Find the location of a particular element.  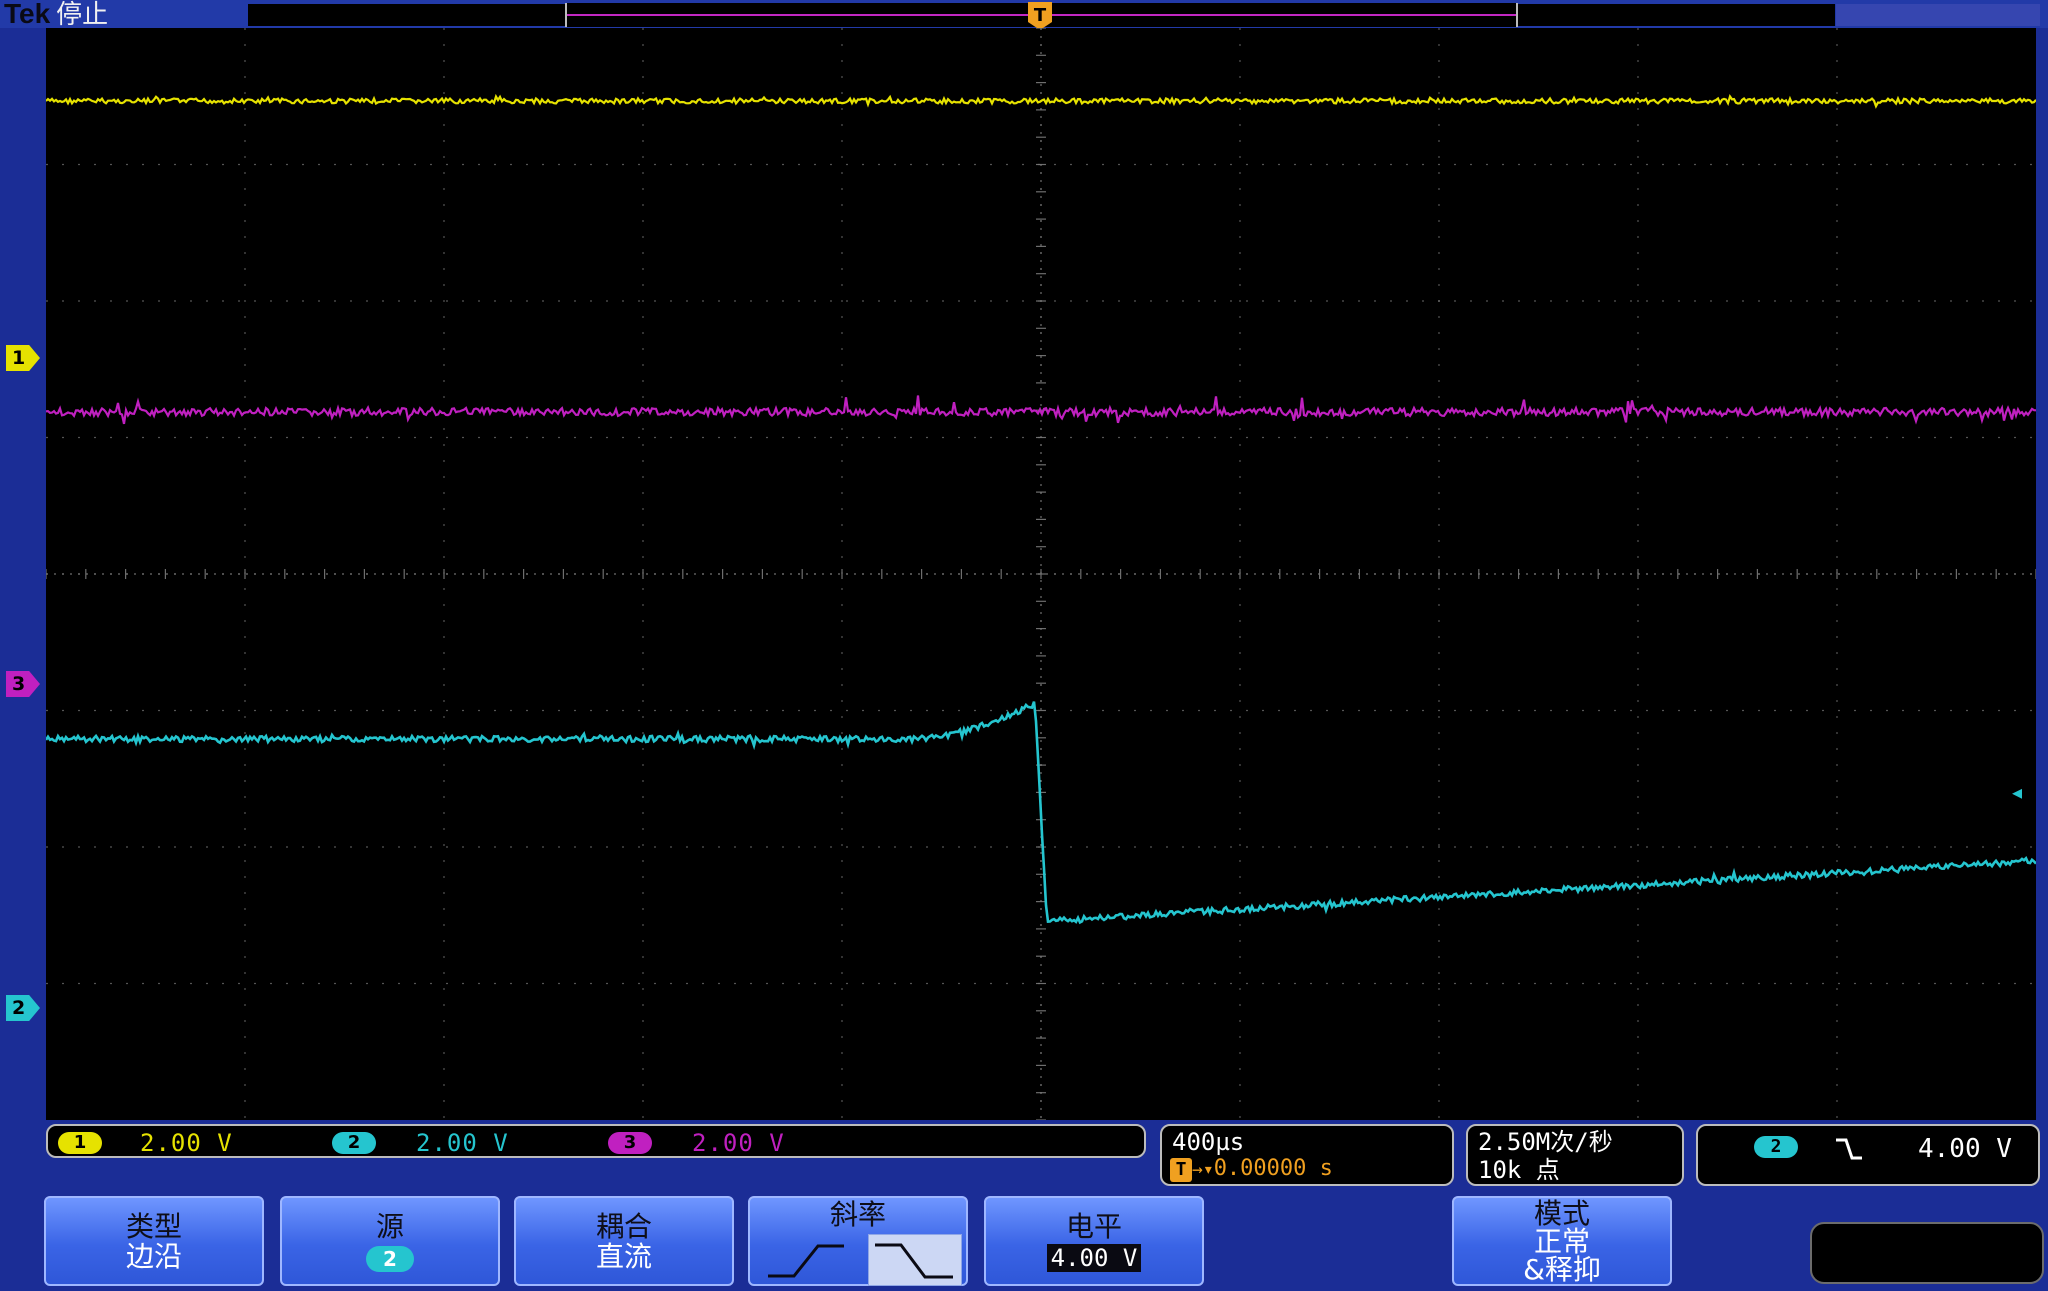

trigger-type-value: 边沿 is located at coordinates (153, 1256).